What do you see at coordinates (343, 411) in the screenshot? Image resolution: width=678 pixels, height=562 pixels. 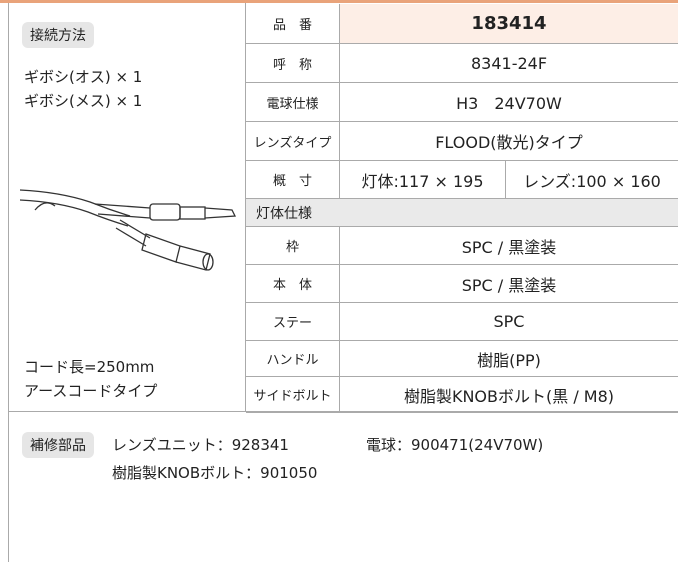 I see `section-rule` at bounding box center [343, 411].